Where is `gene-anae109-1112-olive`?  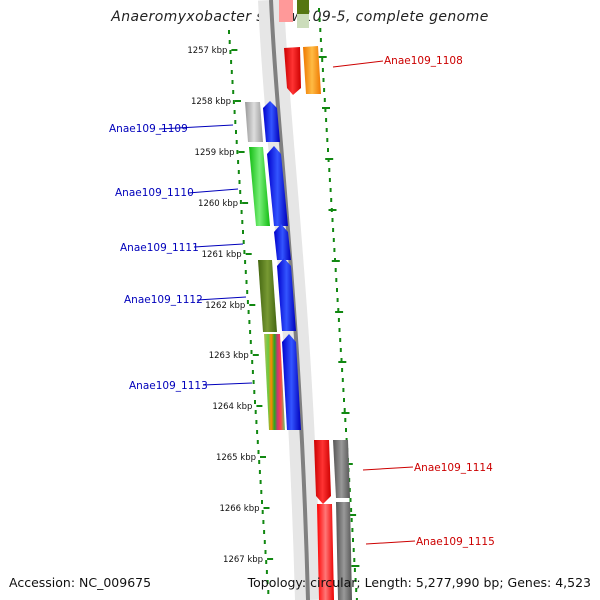
gene-anae109-1112-olive is located at coordinates (267, 296).